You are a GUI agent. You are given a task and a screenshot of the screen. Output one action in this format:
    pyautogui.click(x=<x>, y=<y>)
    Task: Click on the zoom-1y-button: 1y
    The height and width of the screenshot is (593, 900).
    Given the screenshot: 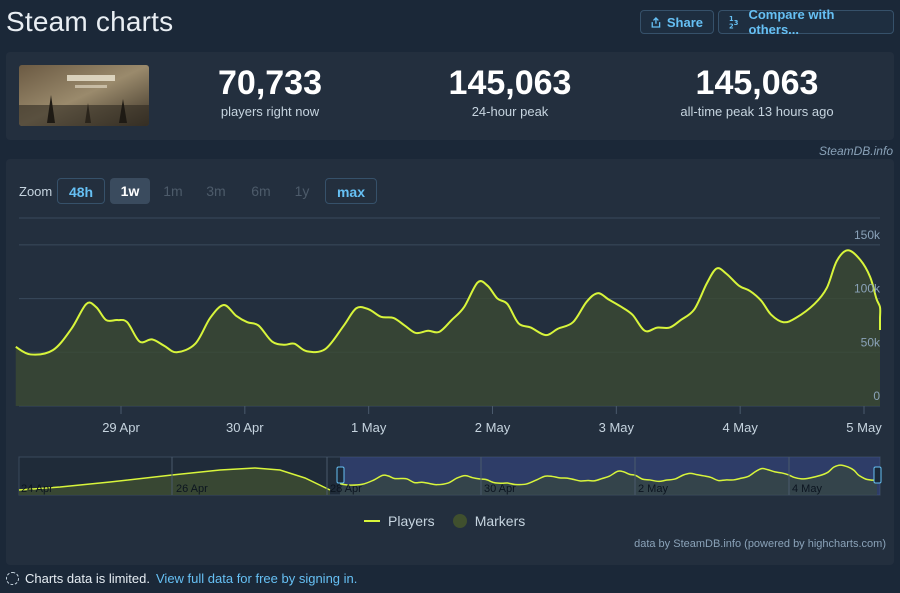 What is the action you would take?
    pyautogui.click(x=302, y=191)
    